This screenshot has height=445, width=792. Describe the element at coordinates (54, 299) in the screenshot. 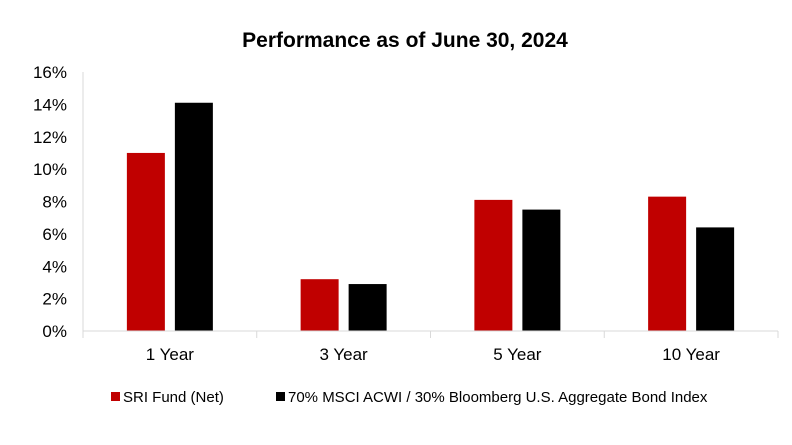

I see `y-tick-label: 2%` at that location.